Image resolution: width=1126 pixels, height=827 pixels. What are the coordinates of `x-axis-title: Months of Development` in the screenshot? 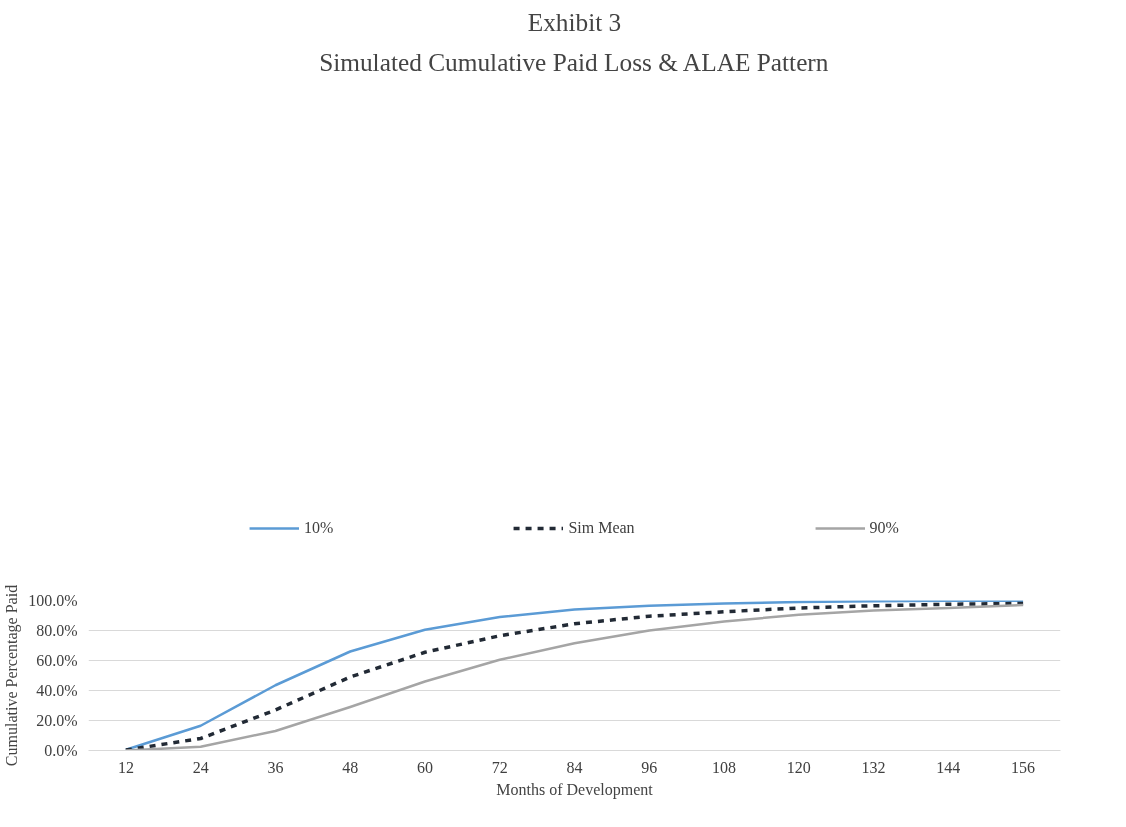 It's located at (575, 789).